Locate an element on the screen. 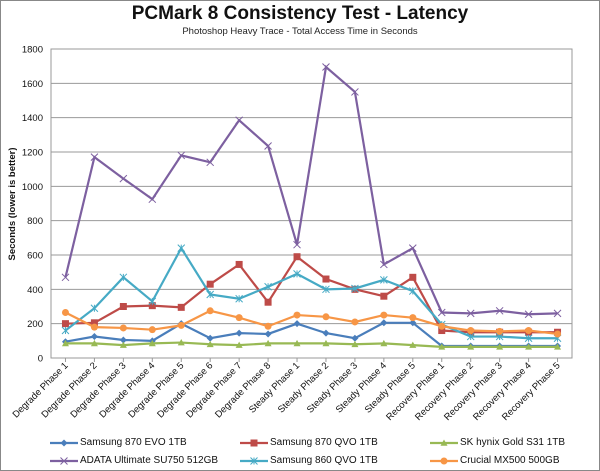 This screenshot has width=600, height=471. legend-label: Crucial MX500 500GB is located at coordinates (510, 460).